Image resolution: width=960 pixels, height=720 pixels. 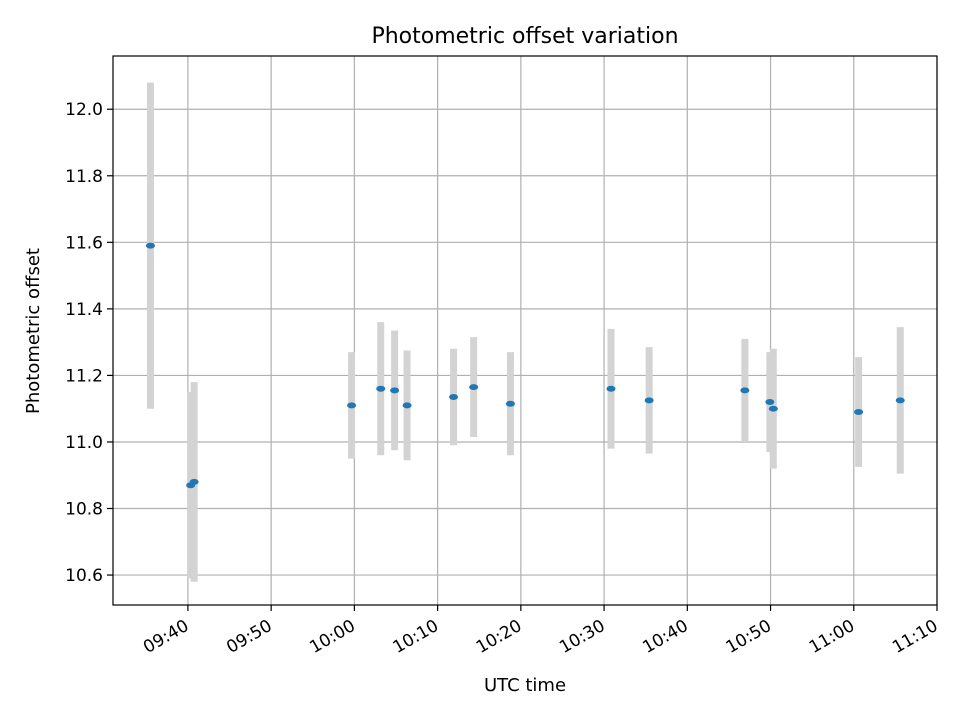 What do you see at coordinates (84, 576) in the screenshot?
I see `y-tick-label: 10.6` at bounding box center [84, 576].